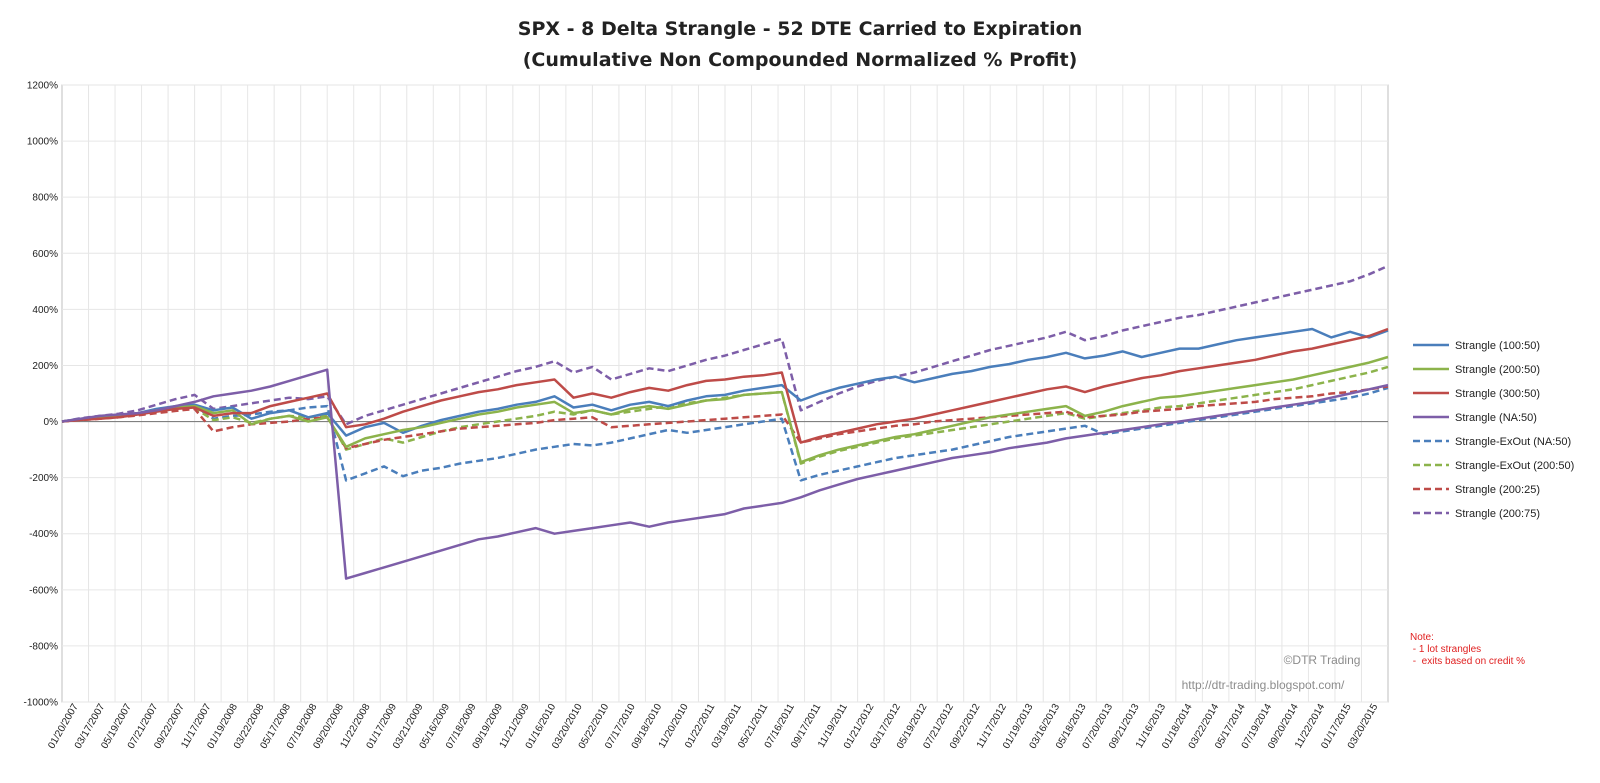  What do you see at coordinates (42, 142) in the screenshot?
I see `y-tick-label: 1000%` at bounding box center [42, 142].